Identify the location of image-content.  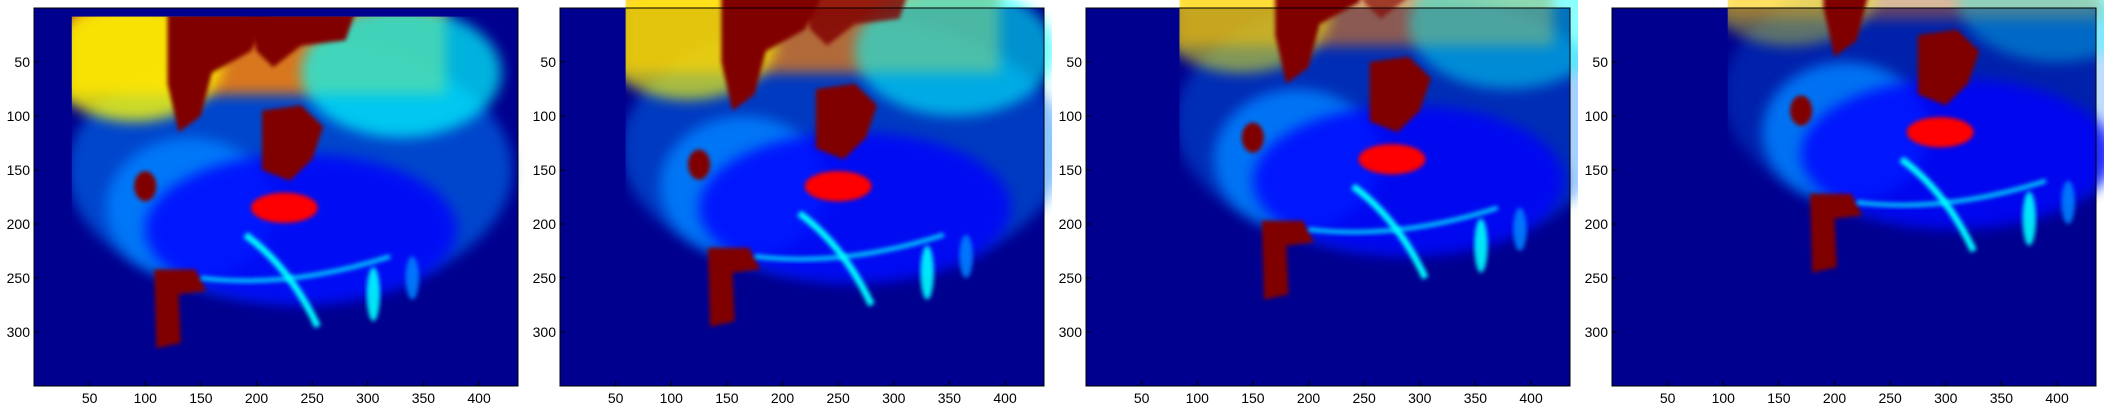
(1915, 136).